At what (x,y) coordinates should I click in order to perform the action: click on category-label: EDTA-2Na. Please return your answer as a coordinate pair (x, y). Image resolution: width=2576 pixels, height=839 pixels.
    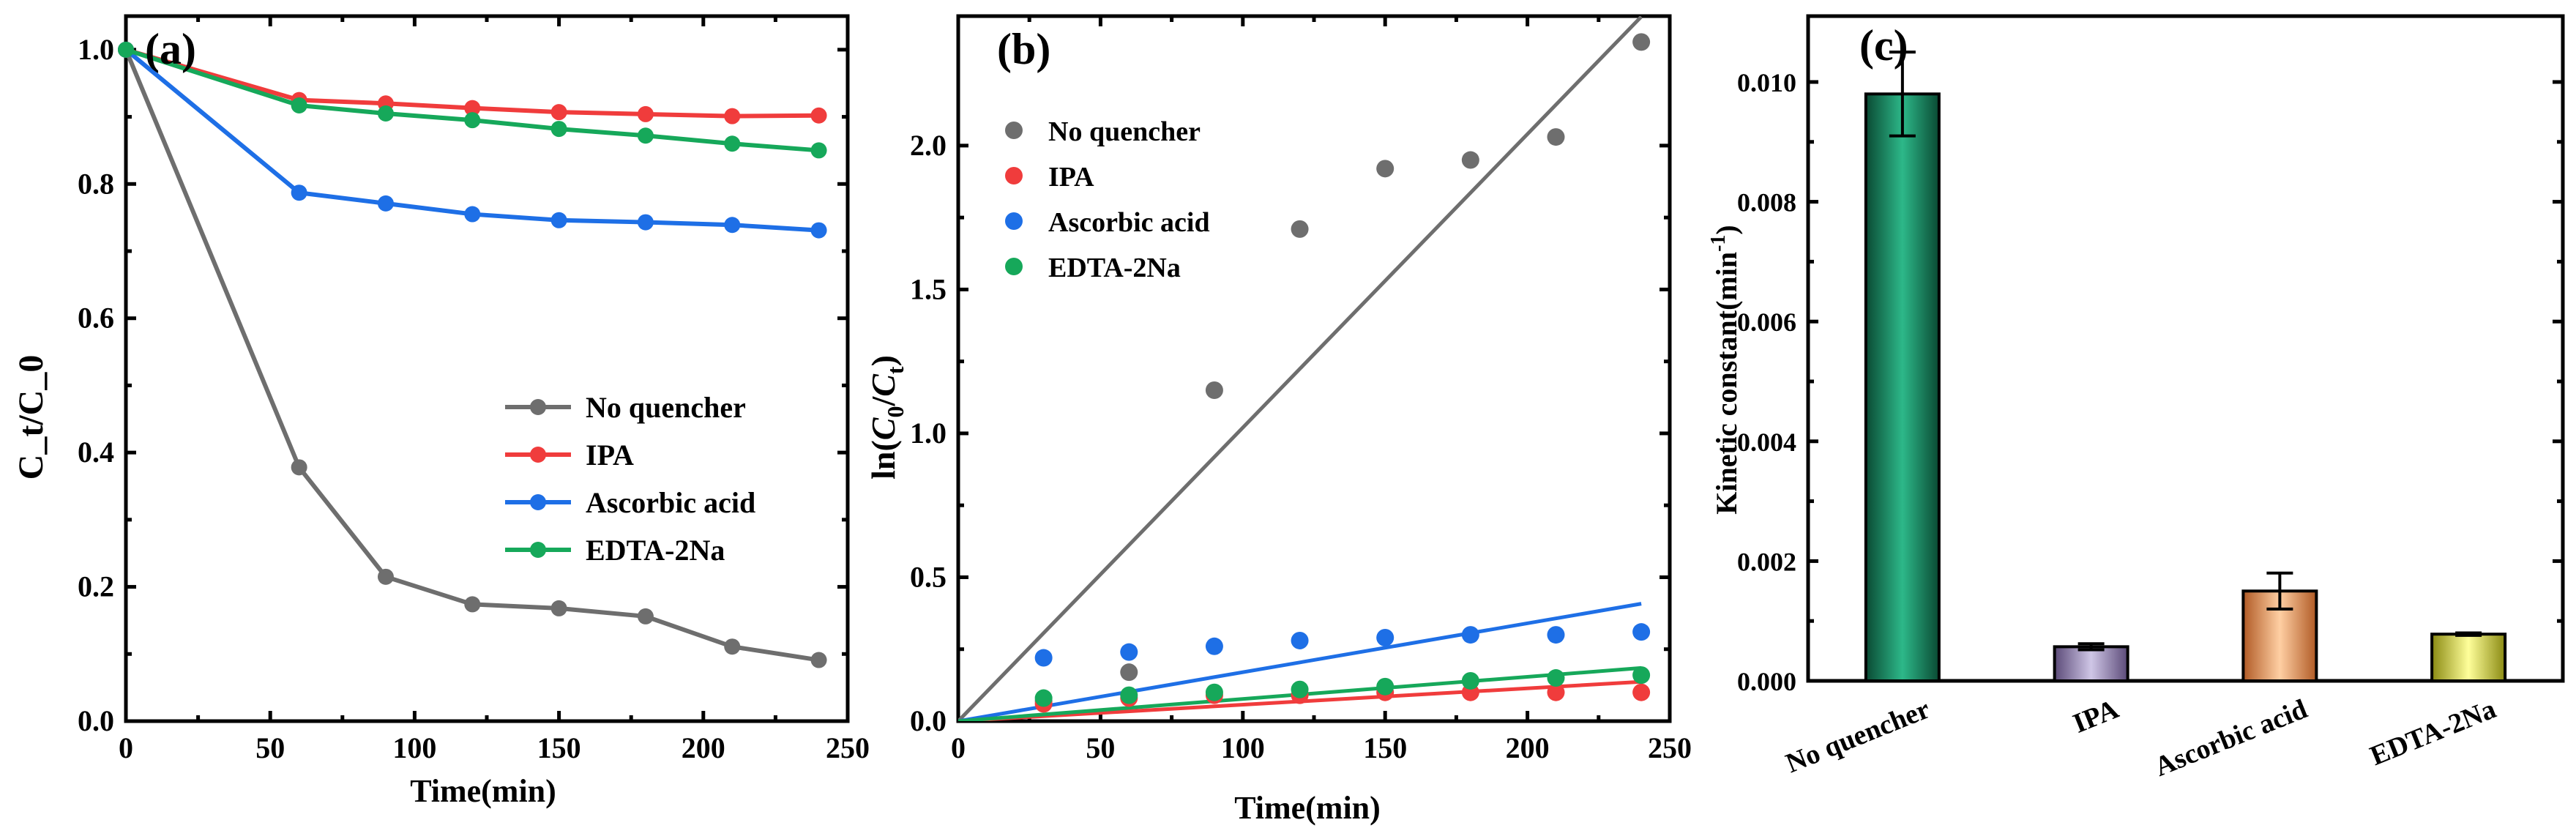
    Looking at the image, I should click on (2433, 732).